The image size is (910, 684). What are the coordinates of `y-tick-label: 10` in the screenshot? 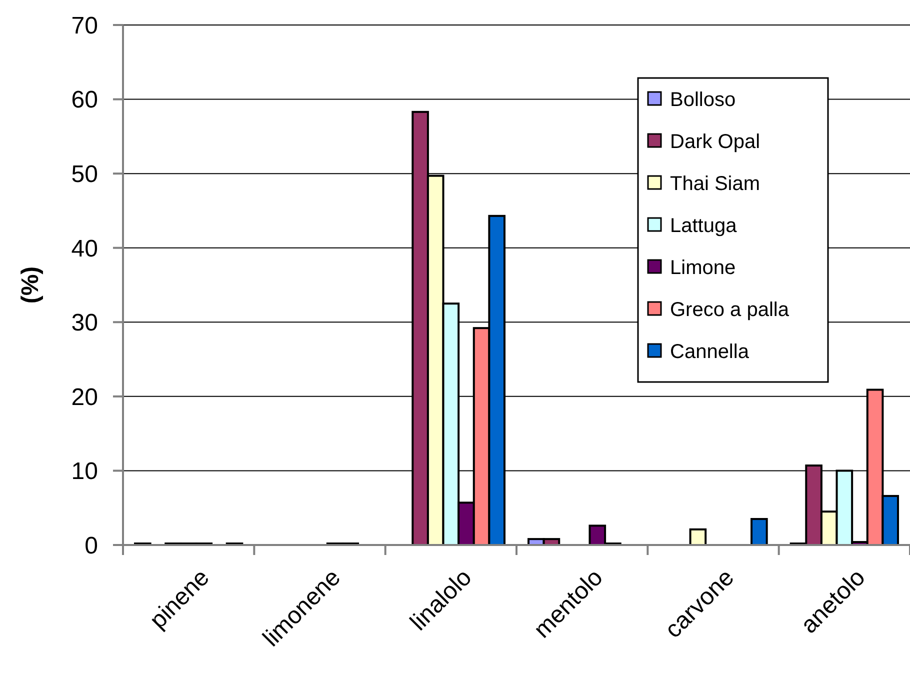 It's located at (84, 472).